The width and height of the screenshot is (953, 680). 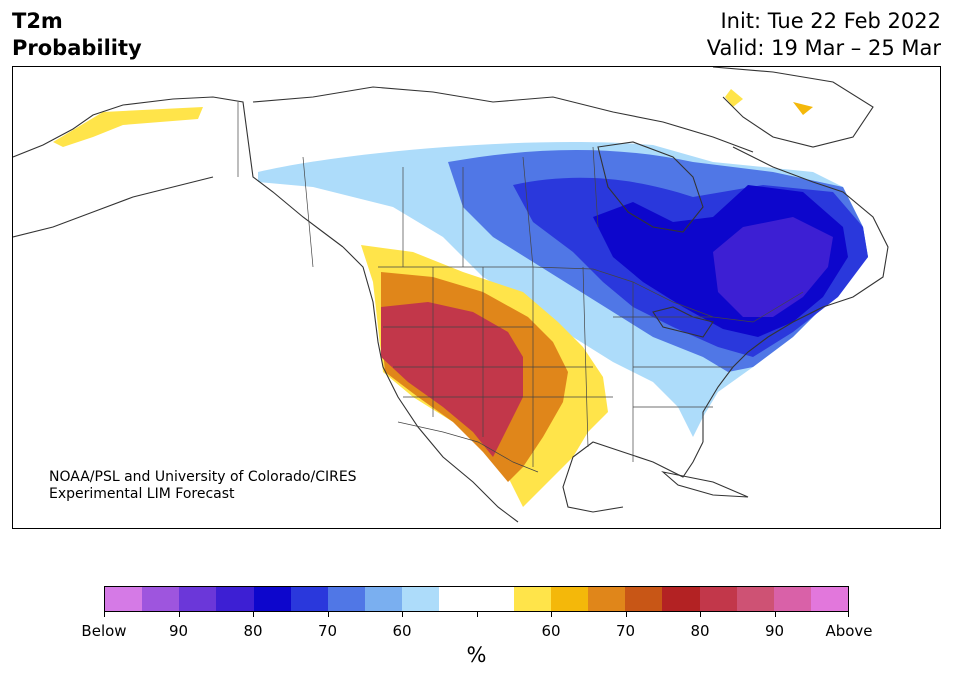 I want to click on init-date: Init: Tue 22 Feb 2022, so click(x=830, y=21).